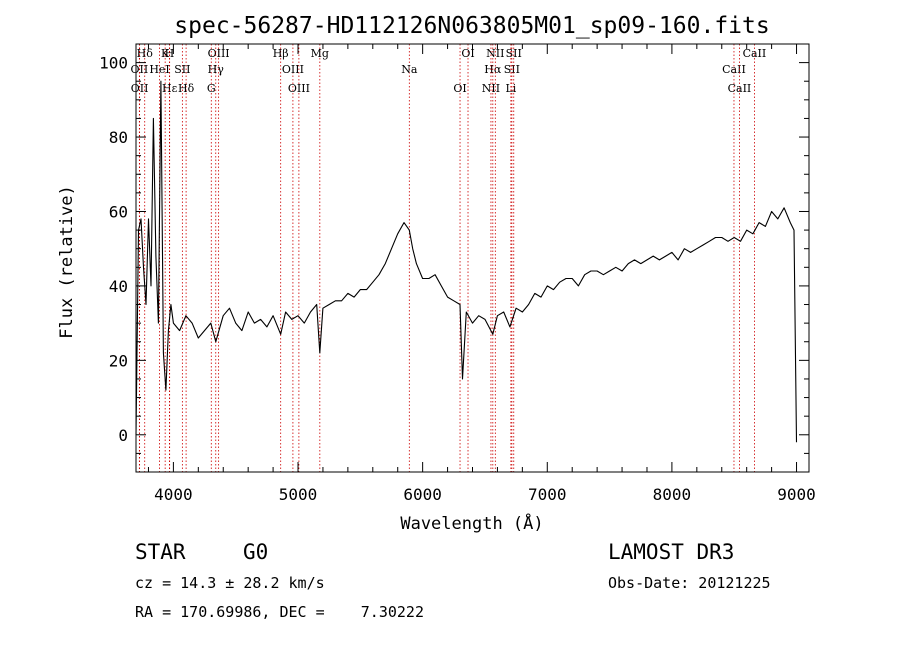  I want to click on marker-label: Mg, so click(320, 53).